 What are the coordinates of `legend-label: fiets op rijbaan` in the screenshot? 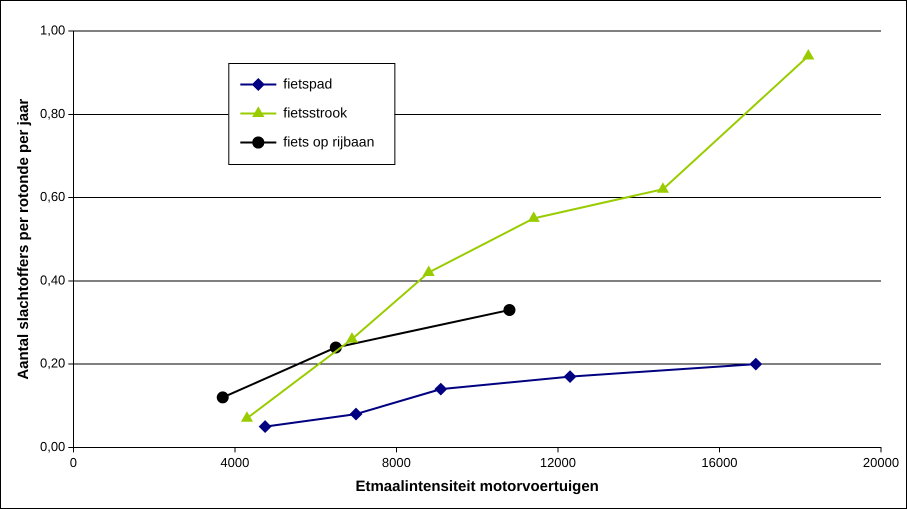 It's located at (328, 141).